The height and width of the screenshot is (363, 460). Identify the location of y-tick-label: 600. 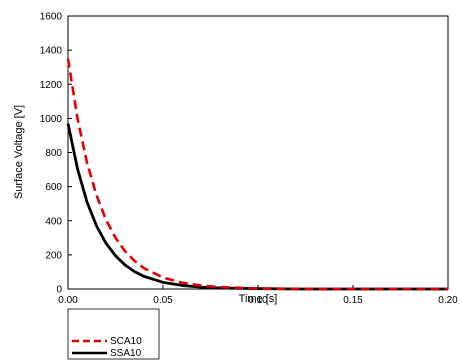
(53, 187).